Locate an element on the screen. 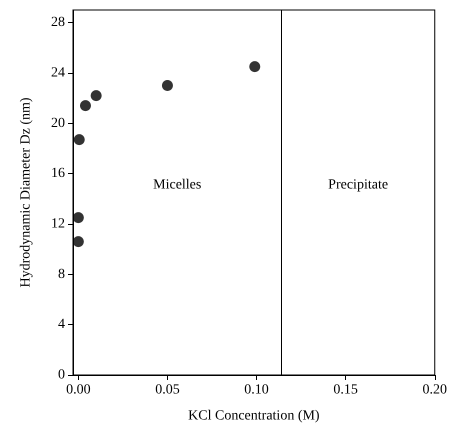 The image size is (450, 433). y-tick-label: 8 is located at coordinates (61, 274).